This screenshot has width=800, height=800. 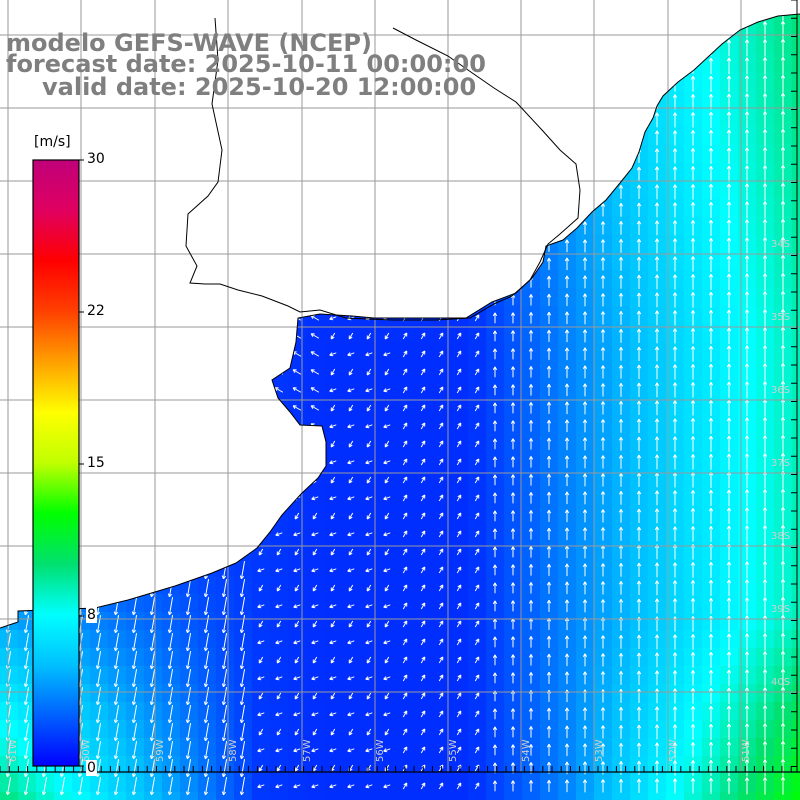 I want to click on colorbar, so click(x=56, y=463).